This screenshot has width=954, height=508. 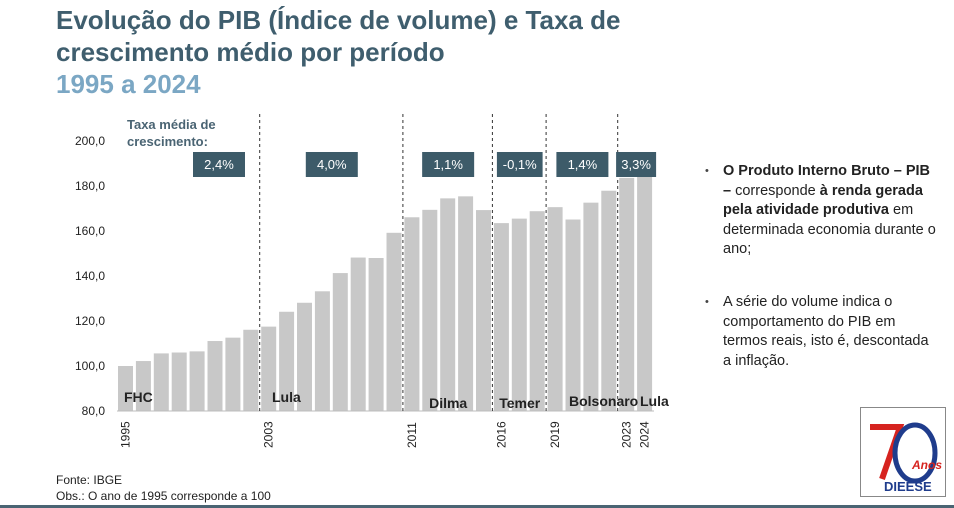 What do you see at coordinates (197, 381) in the screenshot?
I see `bar-1999` at bounding box center [197, 381].